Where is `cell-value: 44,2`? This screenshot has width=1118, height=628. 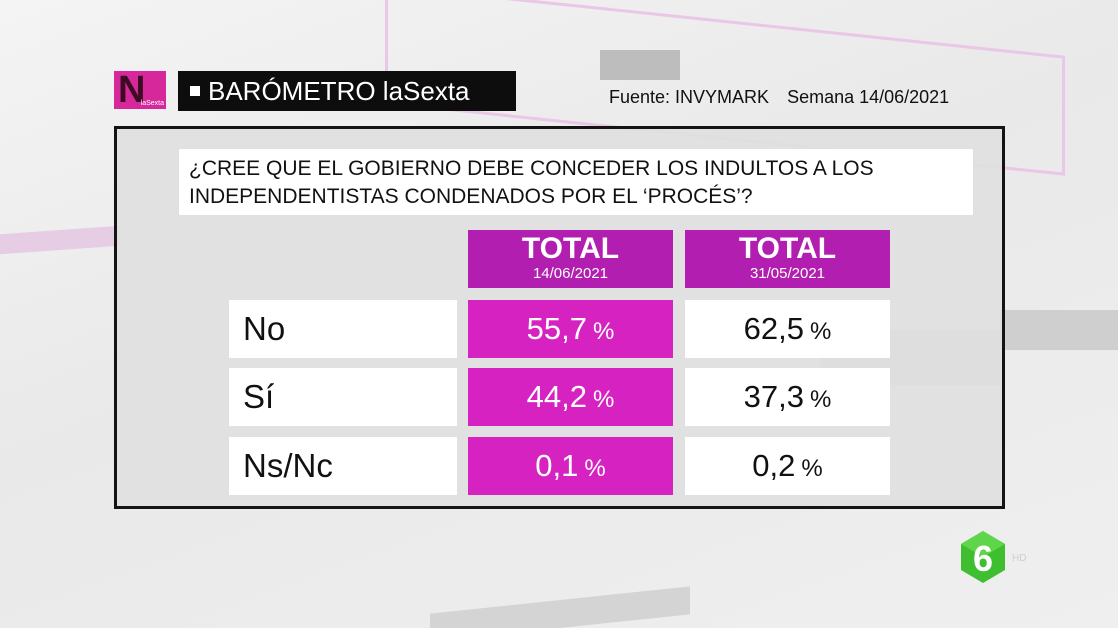 cell-value: 44,2 is located at coordinates (556, 396).